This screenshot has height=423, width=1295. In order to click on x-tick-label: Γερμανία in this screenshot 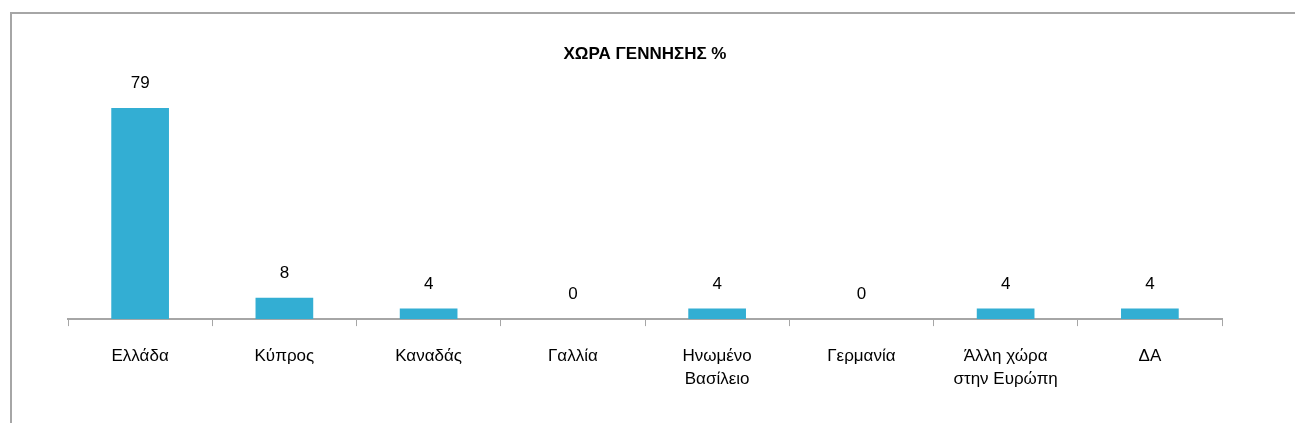, I will do `click(861, 356)`.